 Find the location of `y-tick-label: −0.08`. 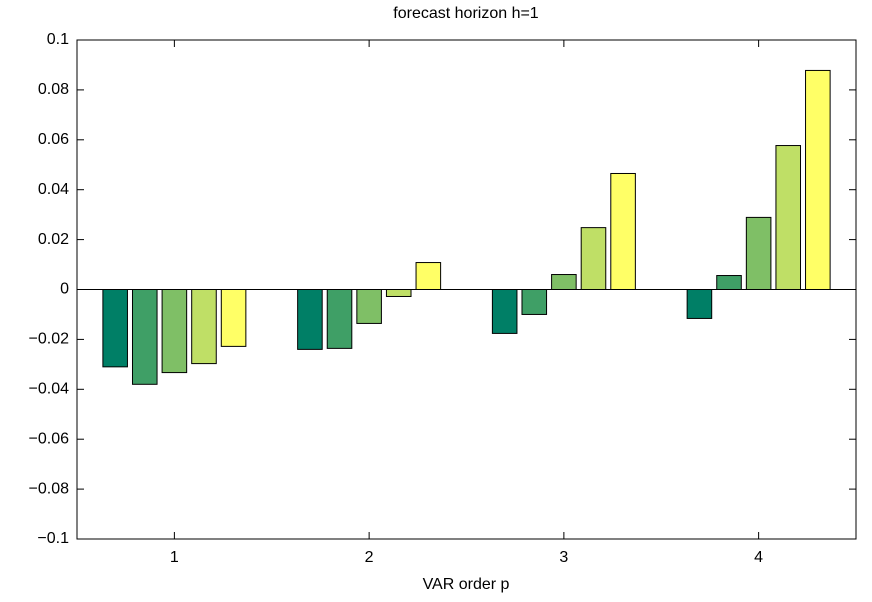

y-tick-label: −0.08 is located at coordinates (49, 488).